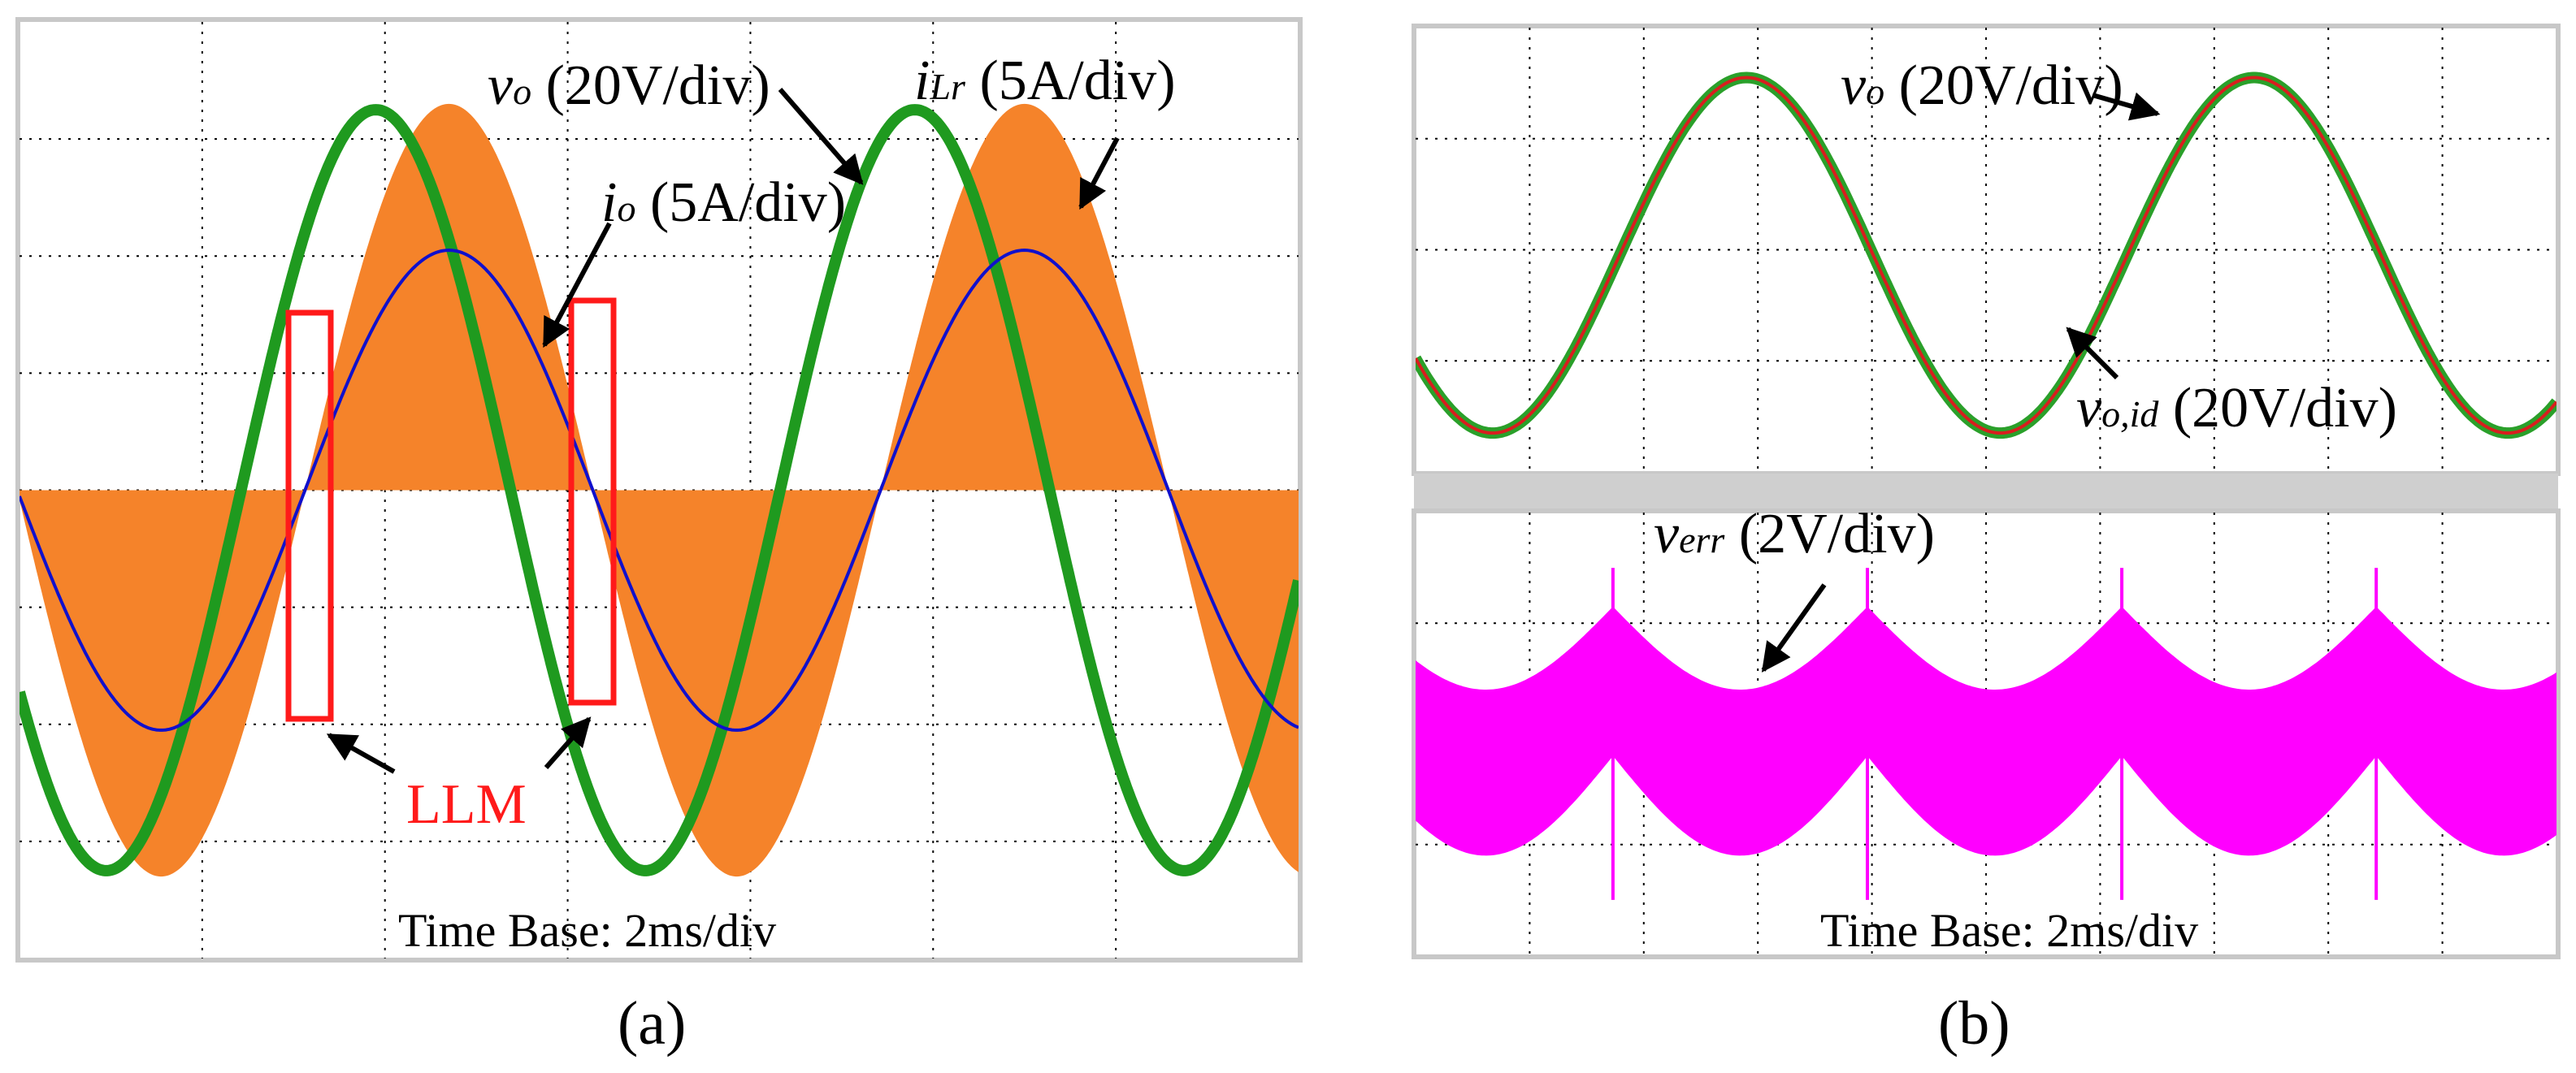 The height and width of the screenshot is (1073, 2576). What do you see at coordinates (1986, 493) in the screenshot?
I see `panel-b-separator` at bounding box center [1986, 493].